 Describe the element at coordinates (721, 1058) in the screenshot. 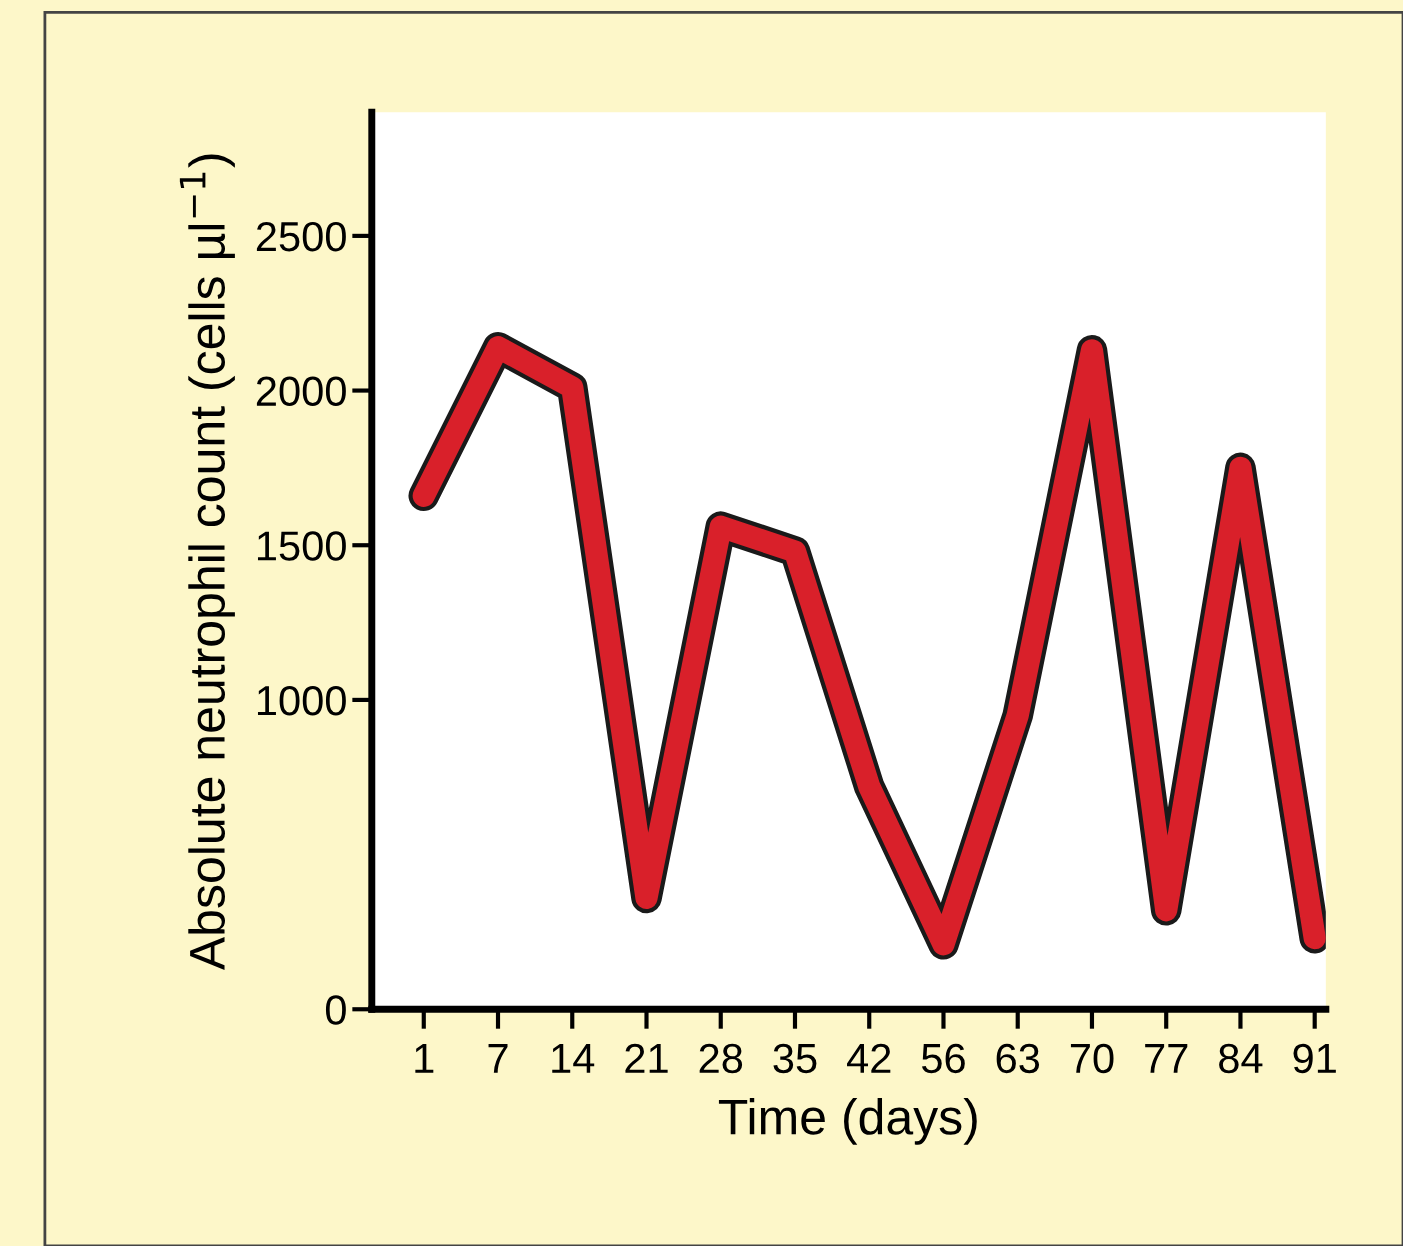

I see `x-tick-label: 28` at that location.